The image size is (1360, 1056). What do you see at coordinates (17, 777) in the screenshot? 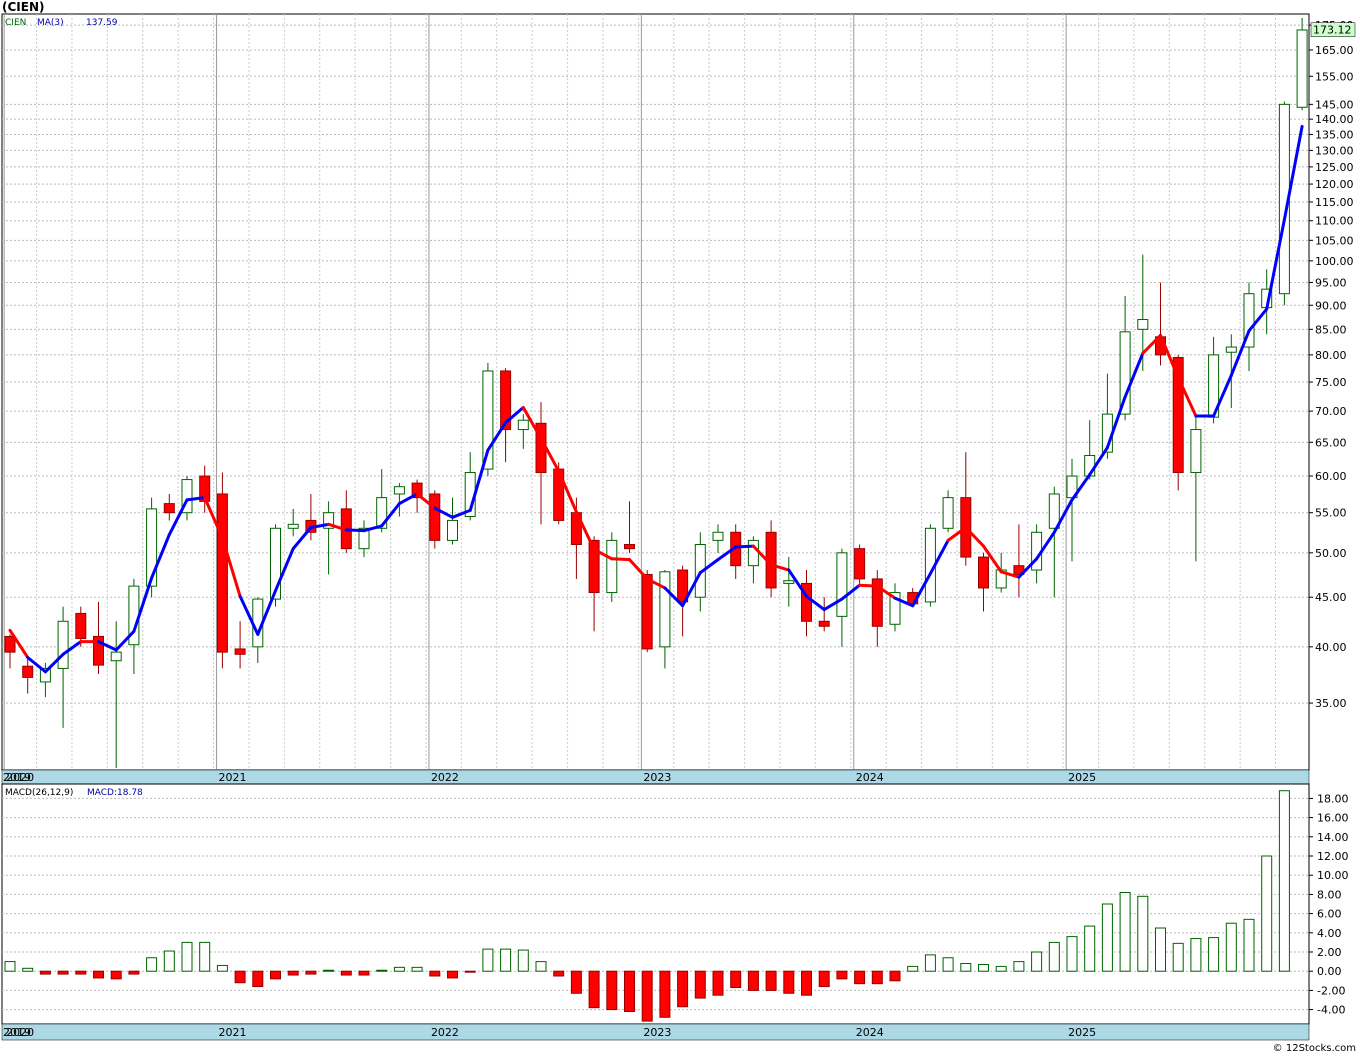
I see `price-x-label: 2019` at bounding box center [17, 777].